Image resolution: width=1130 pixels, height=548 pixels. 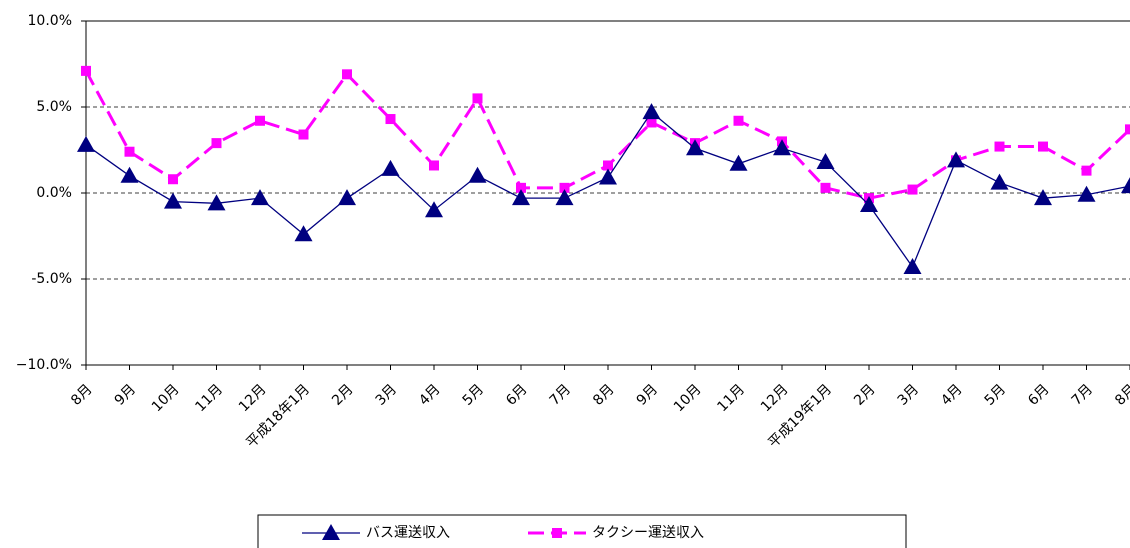 What do you see at coordinates (648, 533) in the screenshot?
I see `legend-label: タクシー運送収入` at bounding box center [648, 533].